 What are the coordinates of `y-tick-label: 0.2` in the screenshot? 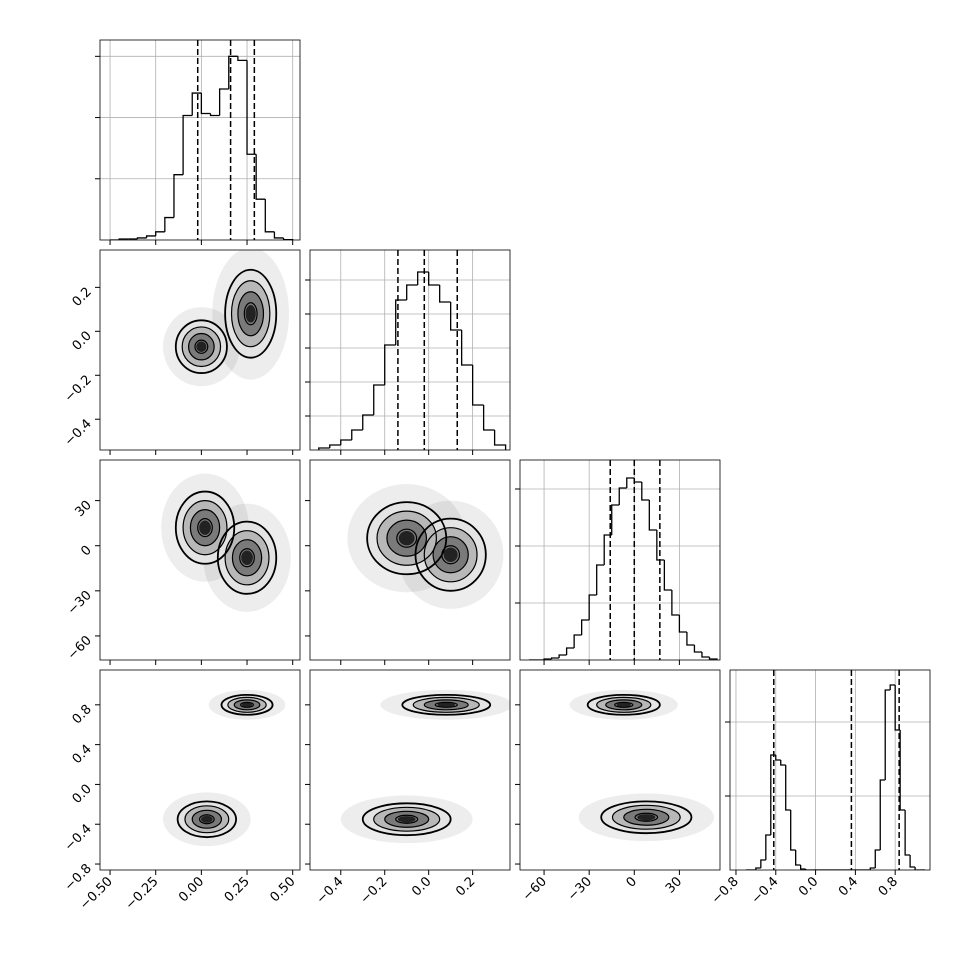 It's located at (82, 297).